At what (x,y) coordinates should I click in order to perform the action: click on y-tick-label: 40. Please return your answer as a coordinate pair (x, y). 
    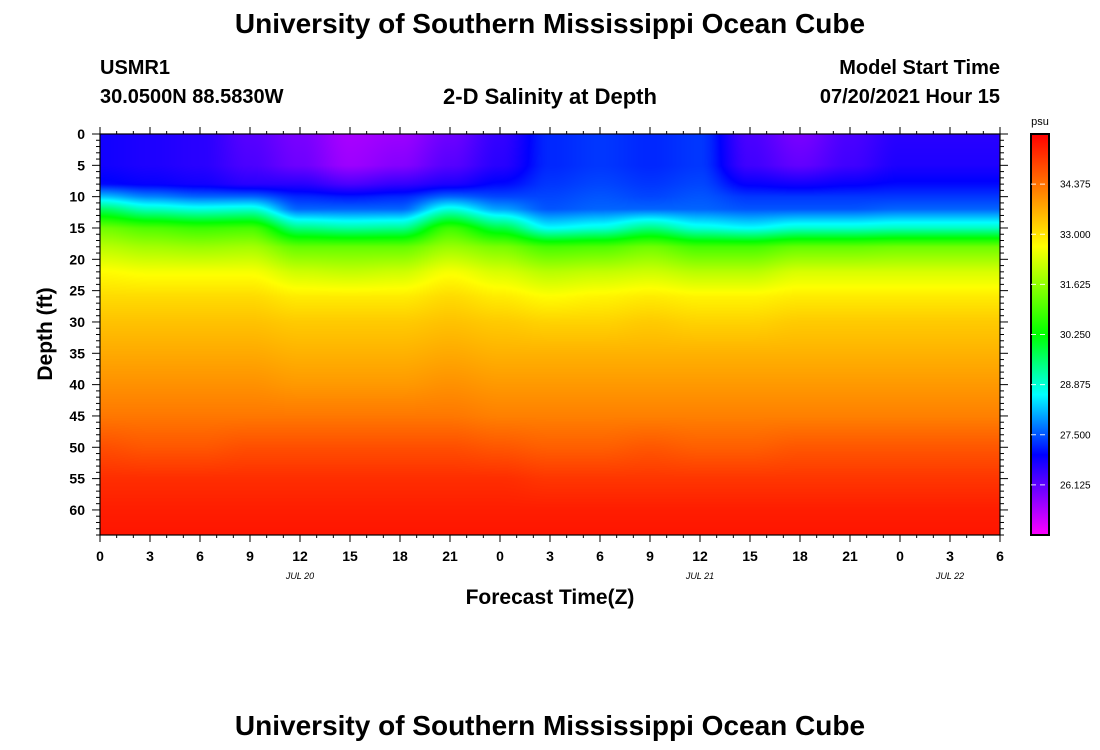
    Looking at the image, I should click on (77, 385).